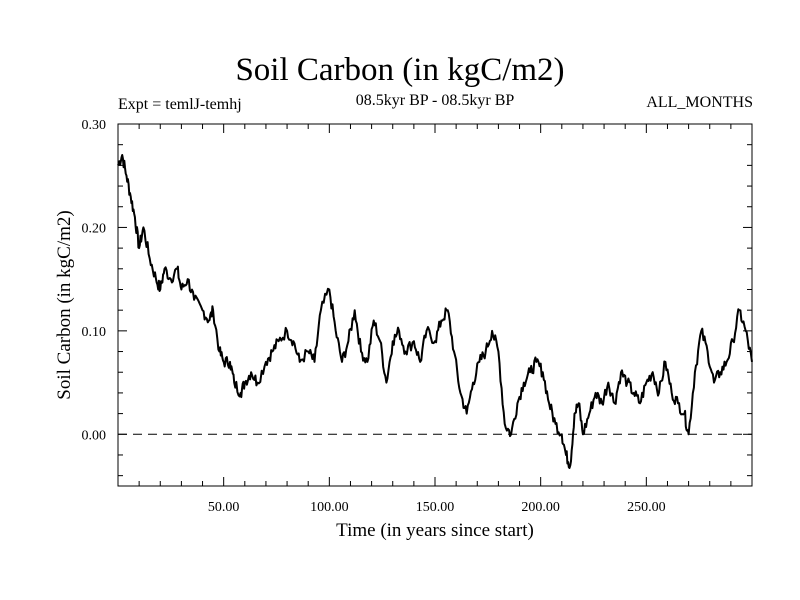  What do you see at coordinates (180, 104) in the screenshot?
I see `experiment-label: Expt = temlJ-temhj` at bounding box center [180, 104].